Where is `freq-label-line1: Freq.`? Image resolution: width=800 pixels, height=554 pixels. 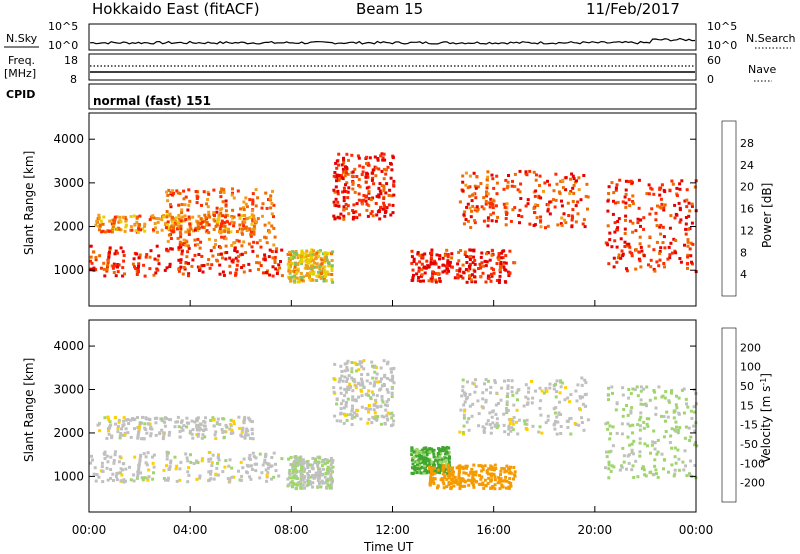 freq-label-line1: Freq. is located at coordinates (21, 60).